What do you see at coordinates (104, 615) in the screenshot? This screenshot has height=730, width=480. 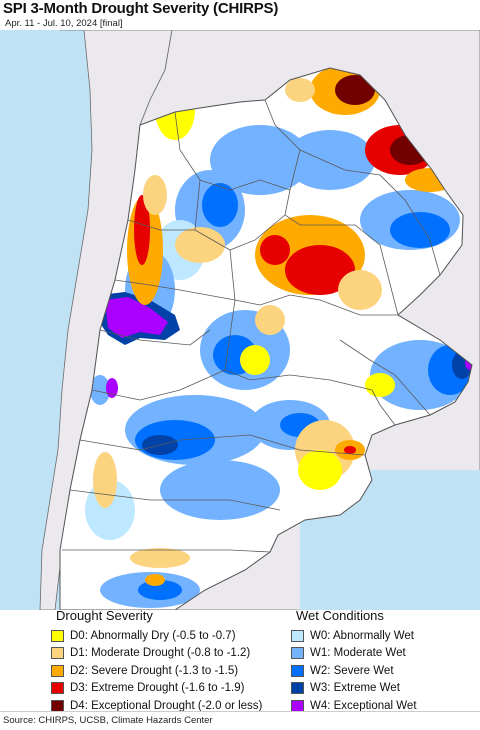 I see `drought-legend-heading: Drought Severity` at bounding box center [104, 615].